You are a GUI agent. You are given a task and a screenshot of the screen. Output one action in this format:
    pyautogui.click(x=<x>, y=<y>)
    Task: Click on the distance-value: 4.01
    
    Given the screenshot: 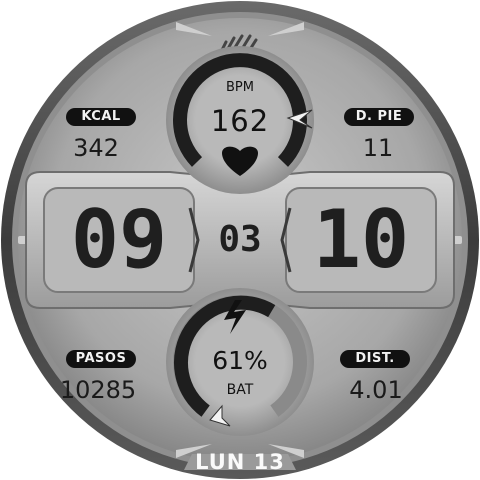 What is the action you would take?
    pyautogui.click(x=376, y=390)
    